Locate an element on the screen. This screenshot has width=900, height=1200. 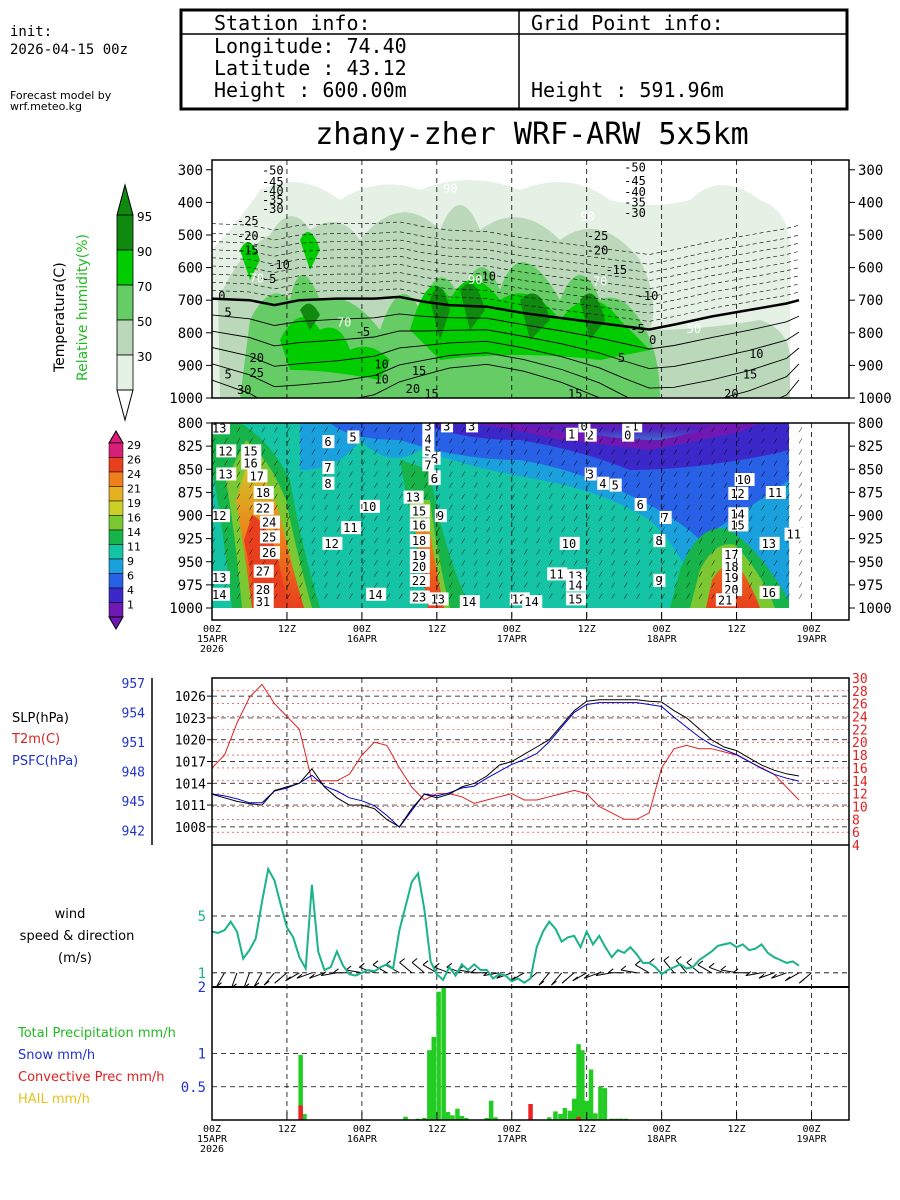
temp-value-label: 16 is located at coordinates (769, 593).